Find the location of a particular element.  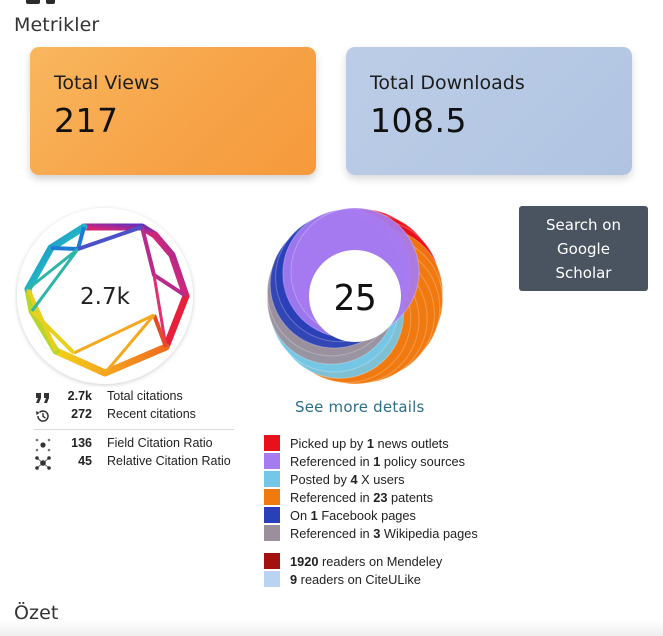

dimensions-badge-value: 2.7k is located at coordinates (105, 297).